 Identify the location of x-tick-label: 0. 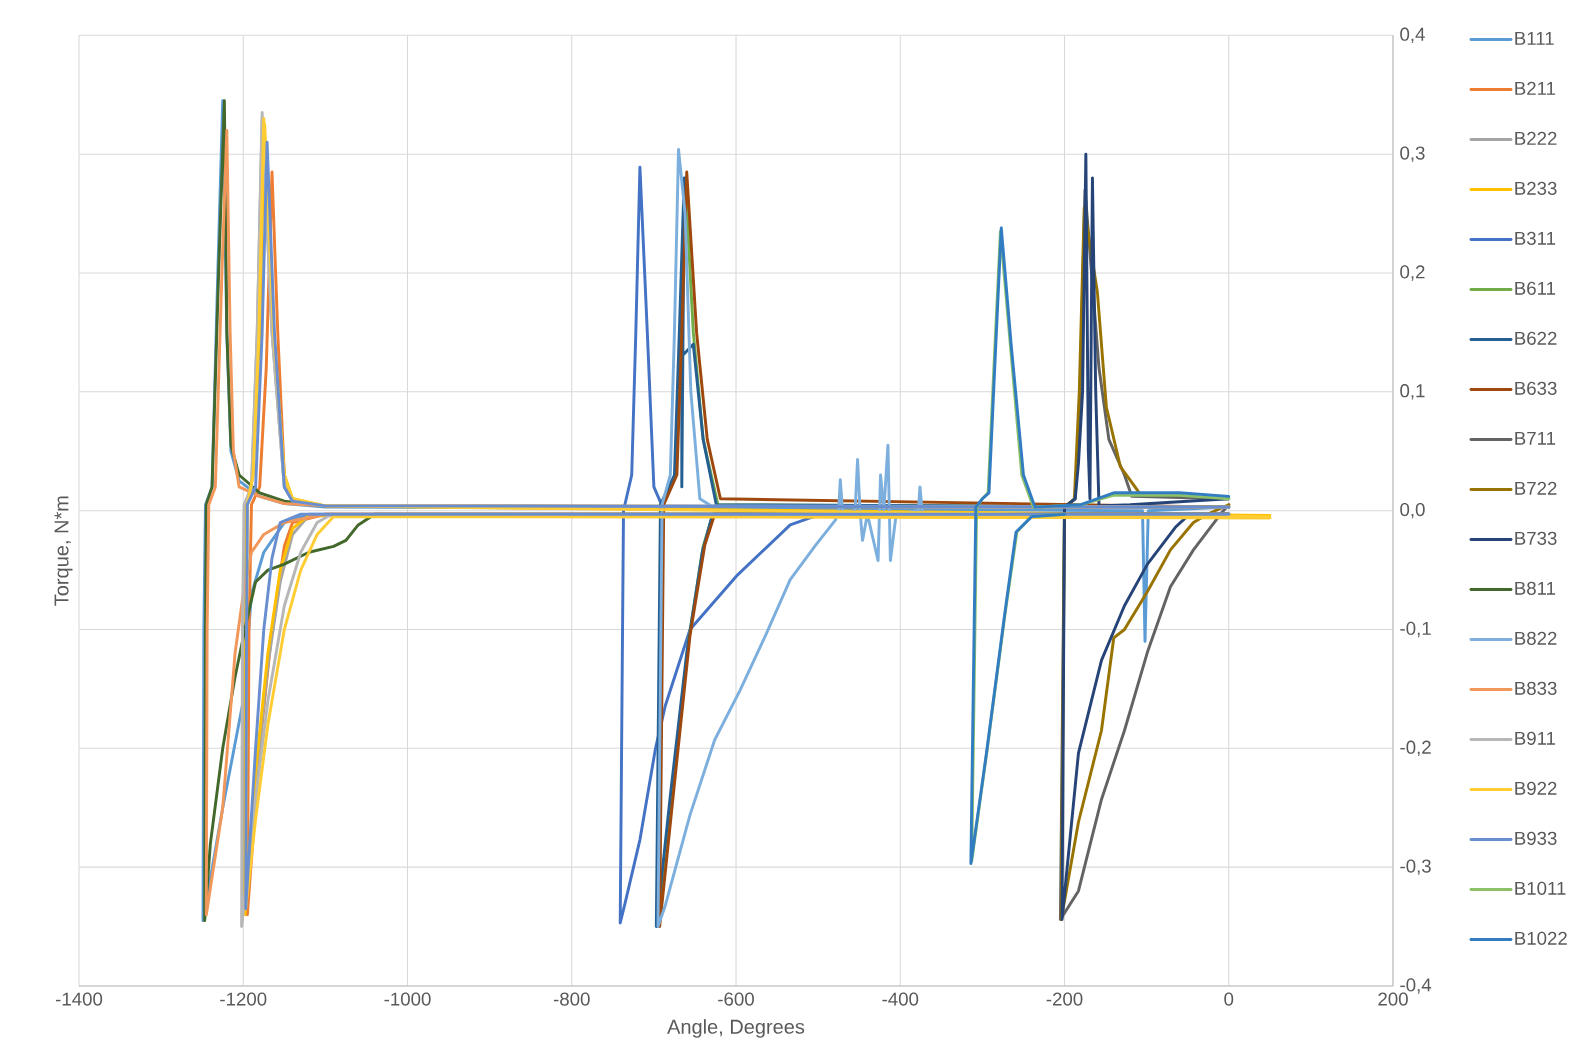
(1229, 999).